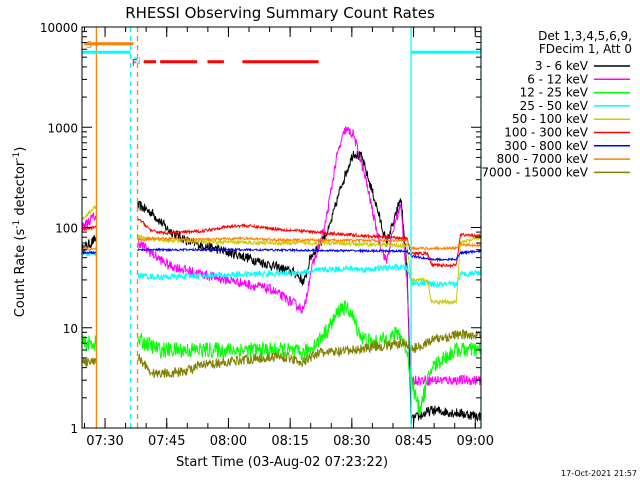 This screenshot has height=480, width=640. What do you see at coordinates (543, 159) in the screenshot?
I see `legend-label-7: 800 - 7000 keV` at bounding box center [543, 159].